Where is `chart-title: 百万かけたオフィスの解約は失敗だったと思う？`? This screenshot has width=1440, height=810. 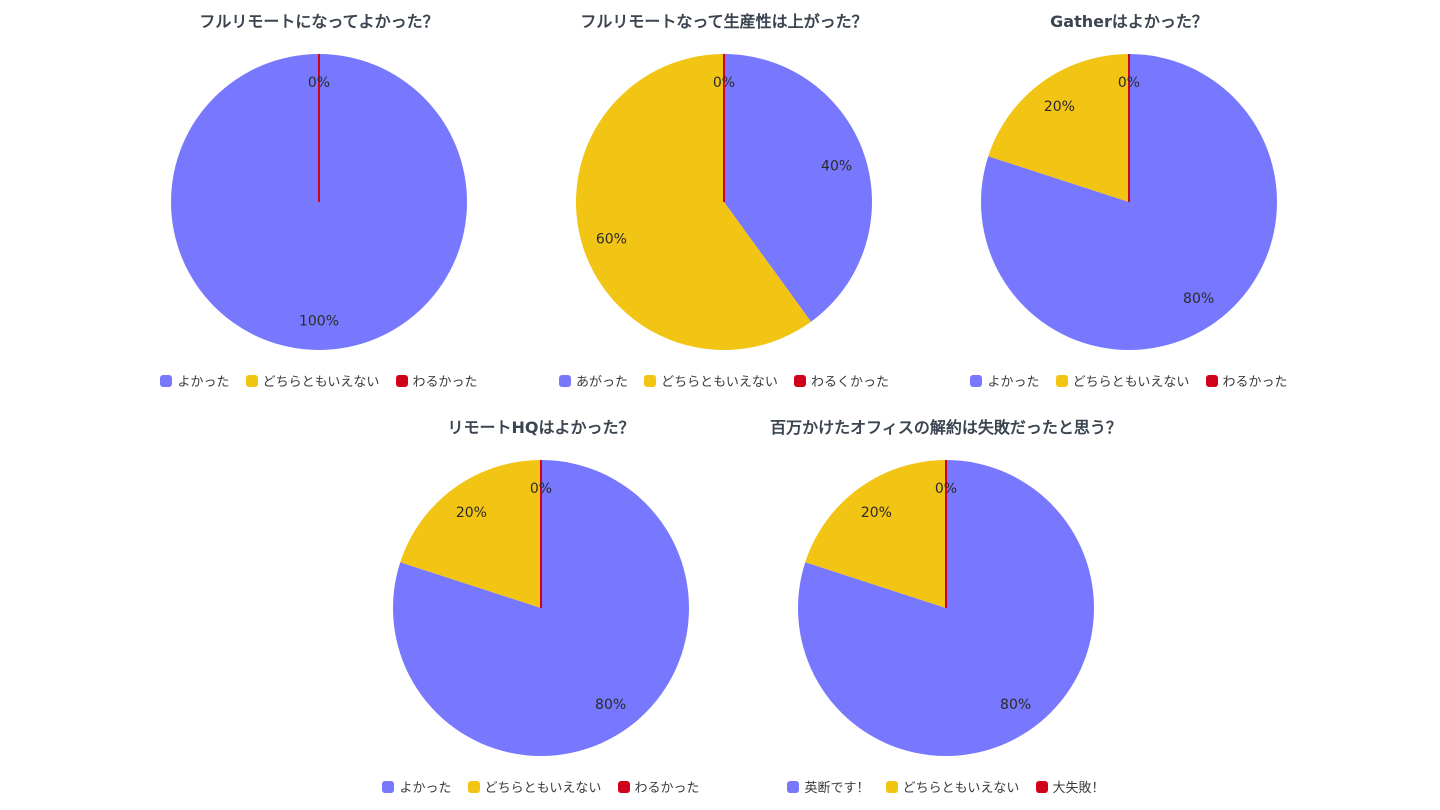 chart-title: 百万かけたオフィスの解約は失敗だったと思う？ is located at coordinates (946, 427).